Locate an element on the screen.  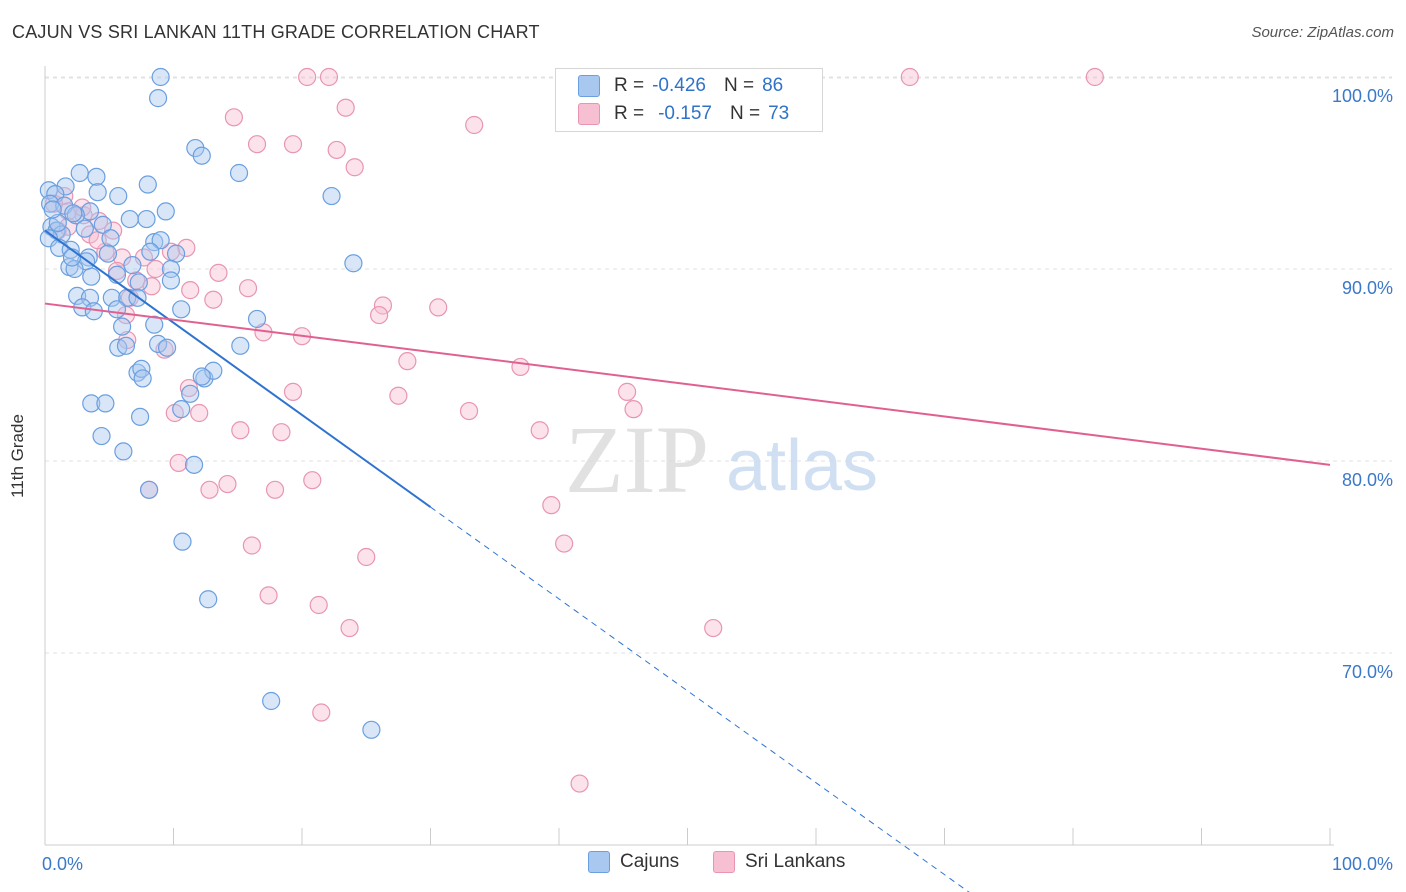
legend-r-value: -0.426 is located at coordinates (679, 85).